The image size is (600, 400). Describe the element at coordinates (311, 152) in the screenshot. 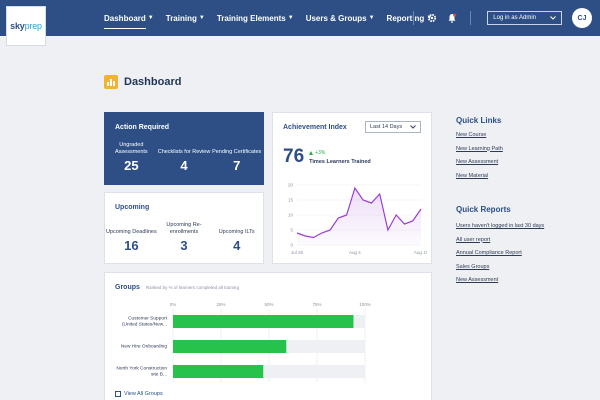

I see `trend-up-icon` at that location.